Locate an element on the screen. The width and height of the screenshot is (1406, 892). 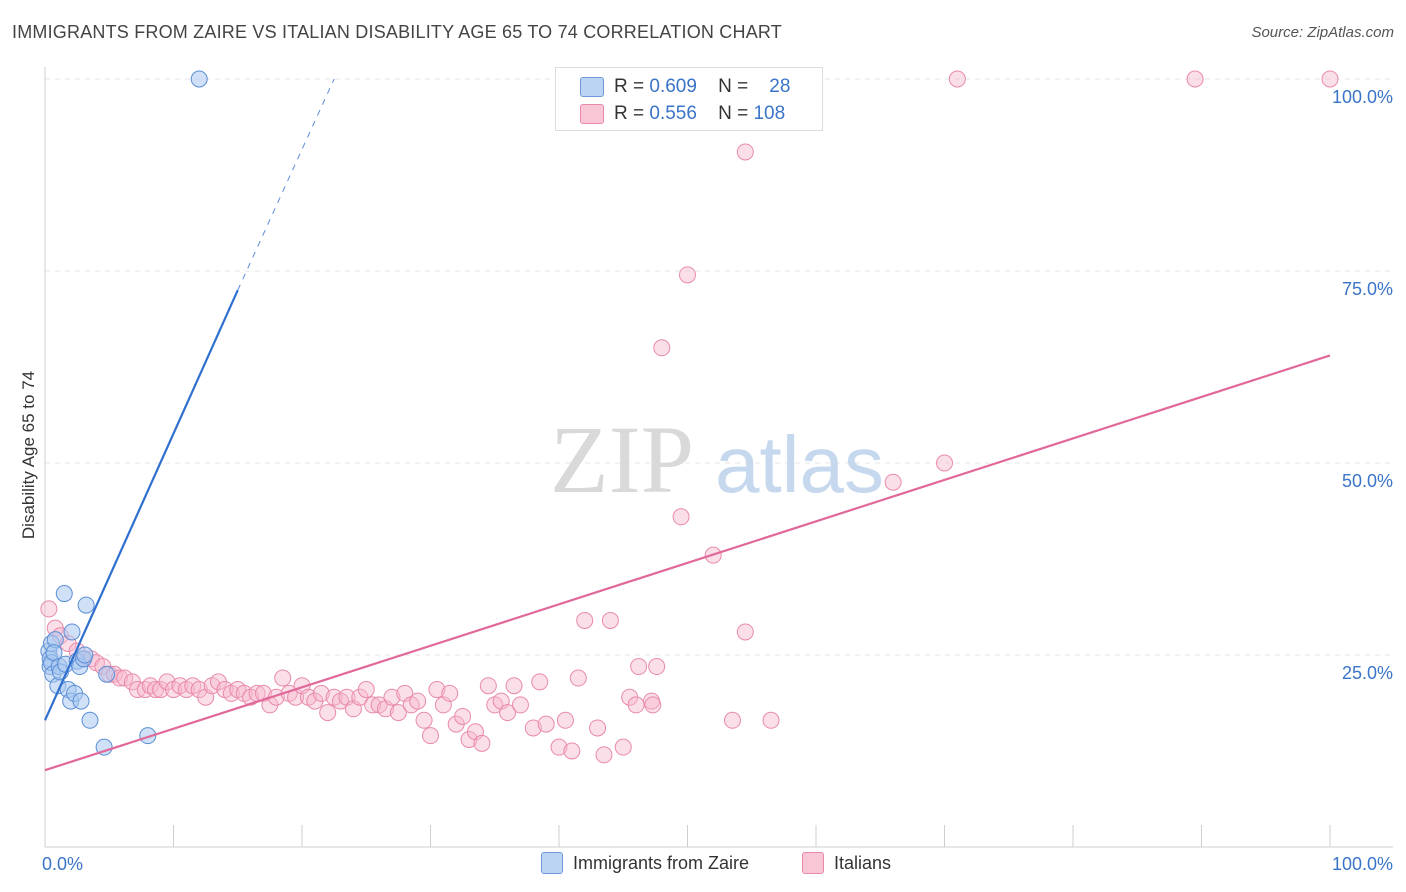
y-axis-label: Disability Age 65 to 74 is located at coordinates (28, 455).